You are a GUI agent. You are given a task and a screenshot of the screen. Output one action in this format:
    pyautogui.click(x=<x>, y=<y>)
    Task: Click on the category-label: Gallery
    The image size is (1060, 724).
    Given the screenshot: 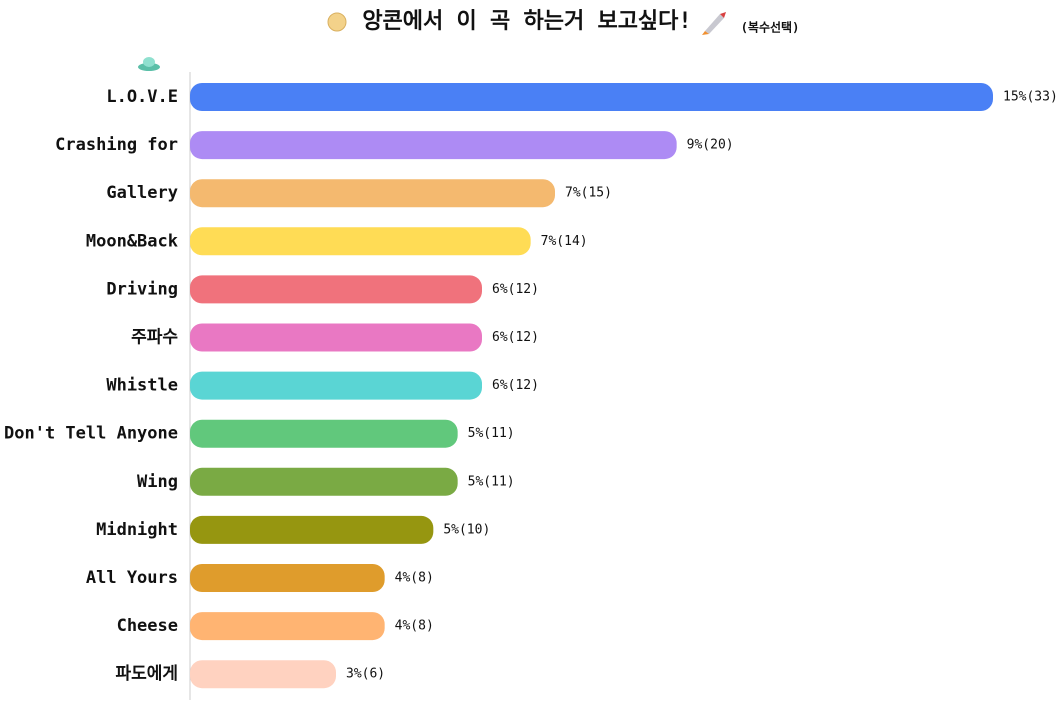 What is the action you would take?
    pyautogui.click(x=142, y=193)
    